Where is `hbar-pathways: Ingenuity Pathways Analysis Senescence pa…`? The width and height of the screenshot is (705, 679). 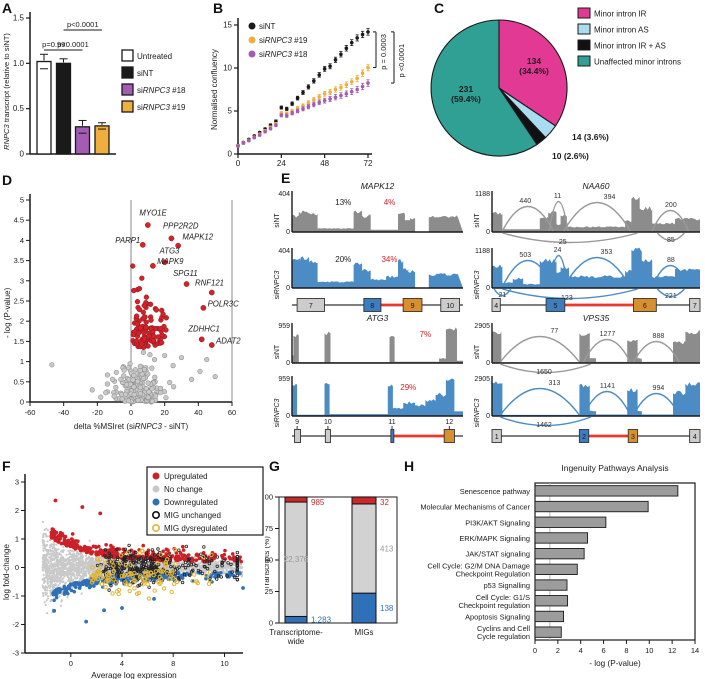 hbar-pathways: Ingenuity Pathways Analysis Senescence pa… is located at coordinates (559, 565).